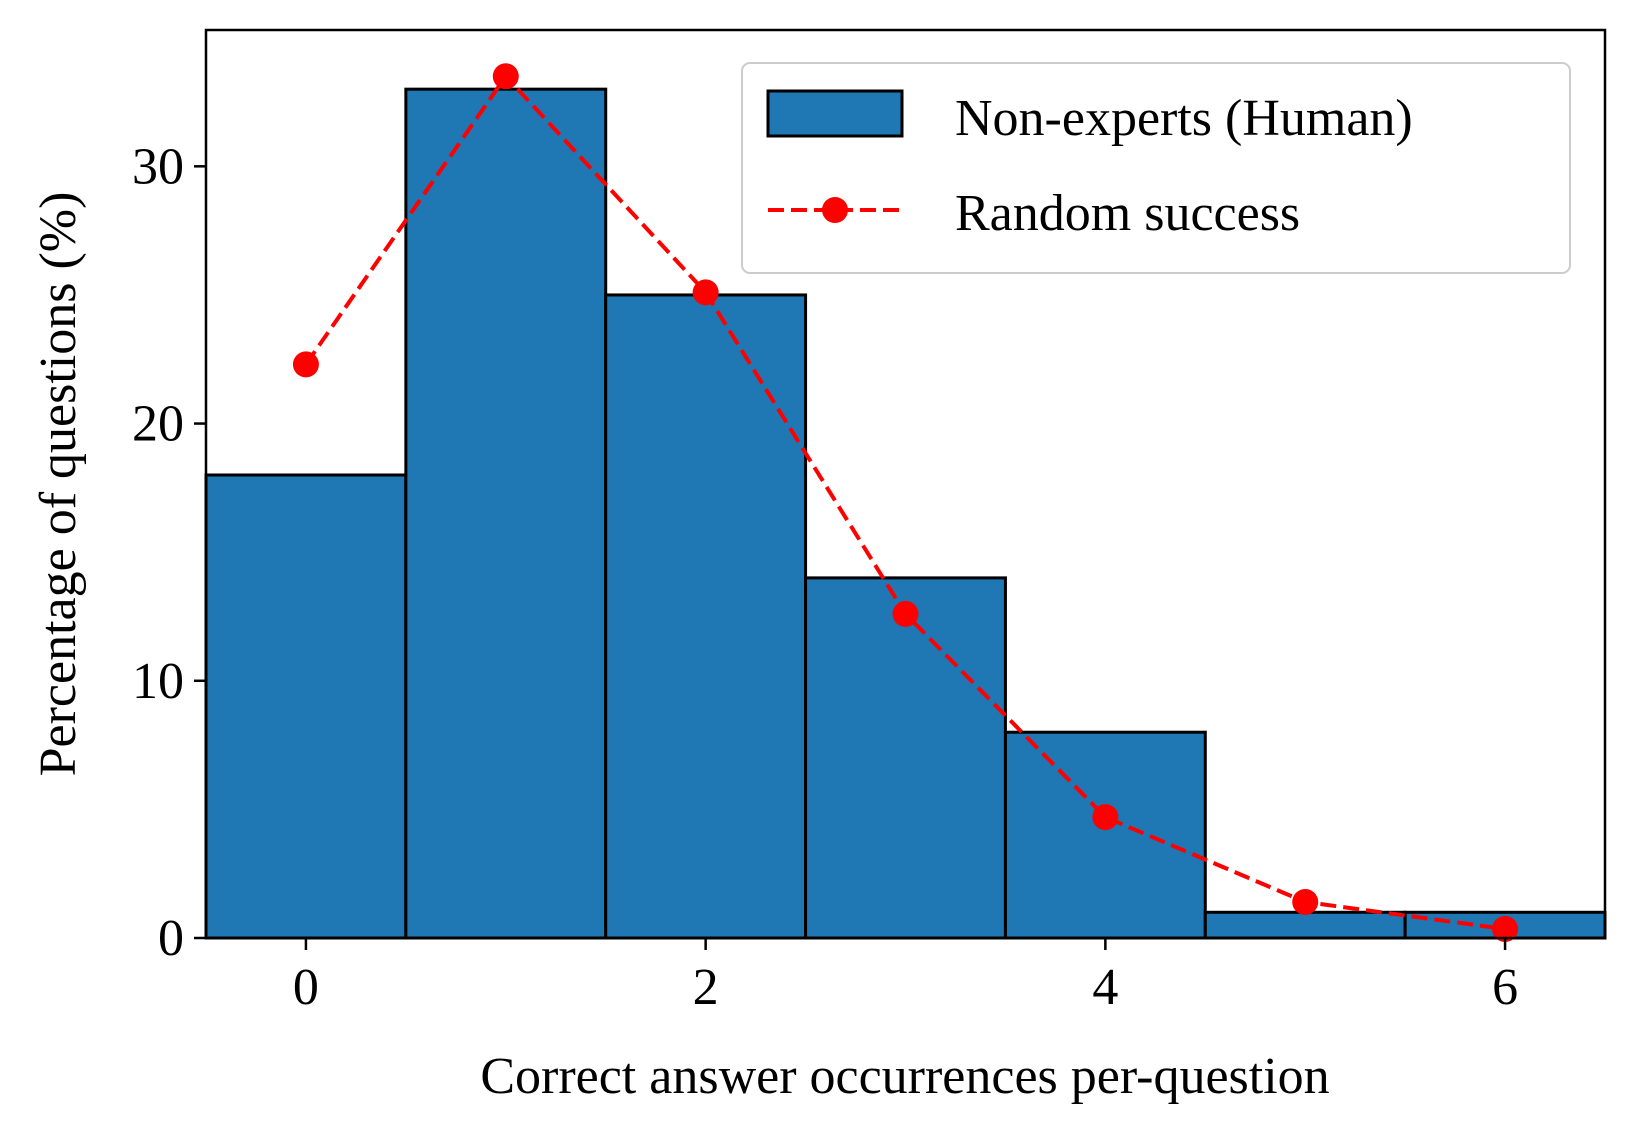 The height and width of the screenshot is (1133, 1628). I want to click on x-axis-label: Correct answer occurrences per-question, so click(904, 1076).